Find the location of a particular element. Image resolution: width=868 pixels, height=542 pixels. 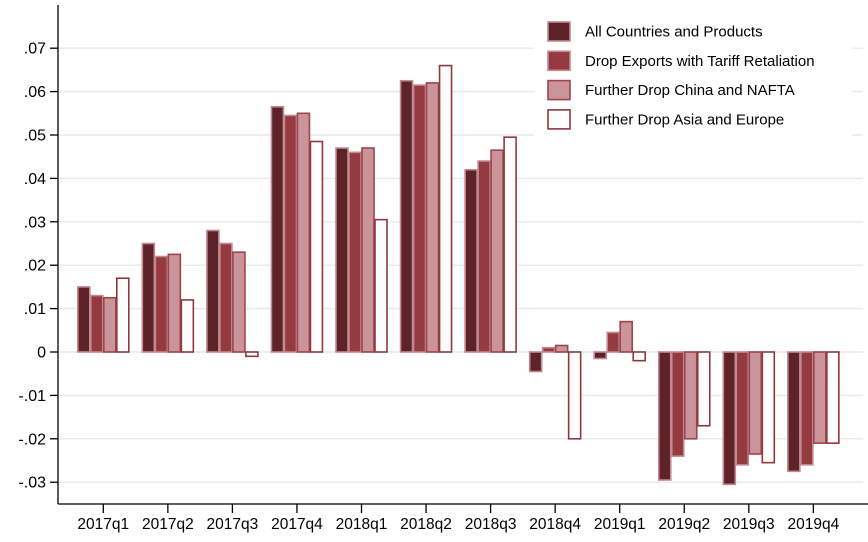

bar-2017q3-series3 is located at coordinates (239, 302).